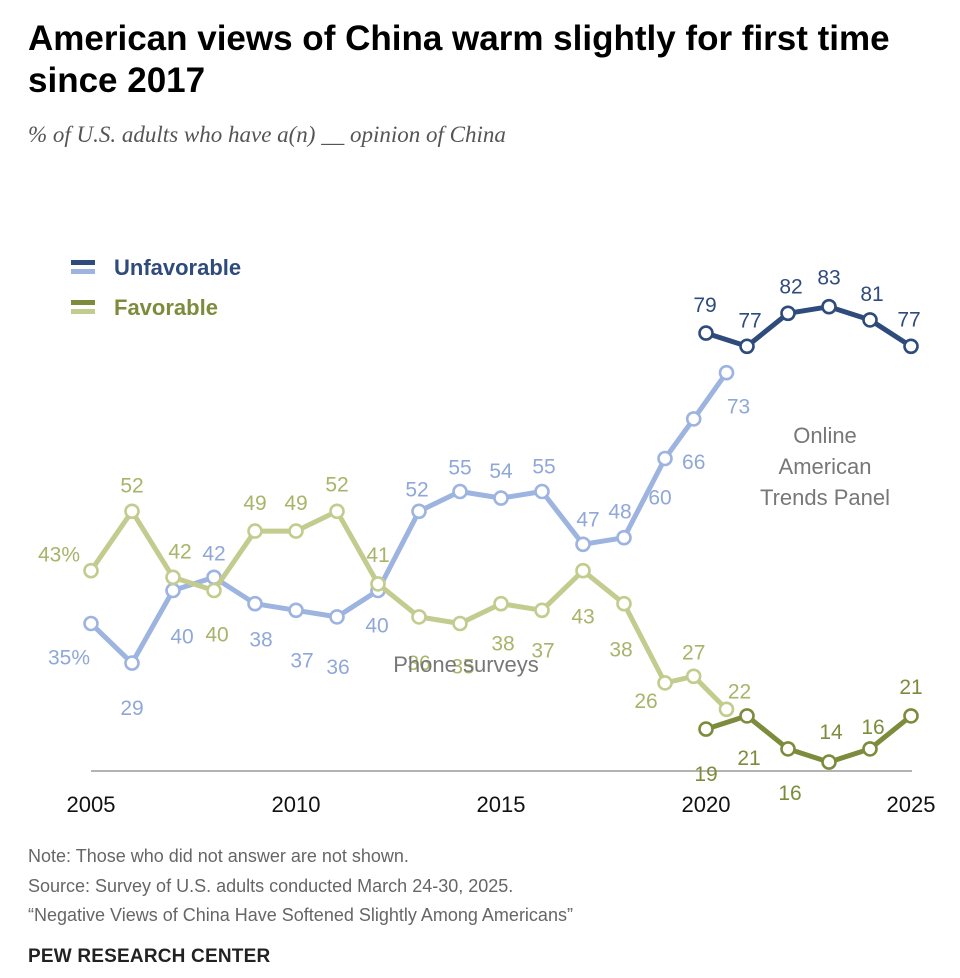  I want to click on data-label: 43%, so click(59, 555).